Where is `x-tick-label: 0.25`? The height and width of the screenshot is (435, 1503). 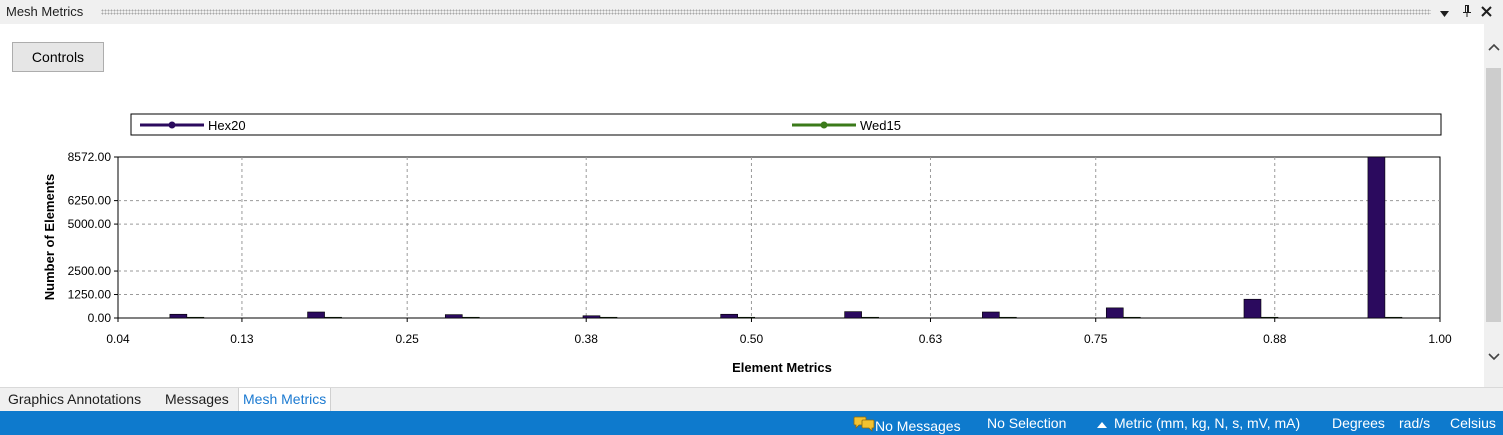
x-tick-label: 0.25 is located at coordinates (408, 339).